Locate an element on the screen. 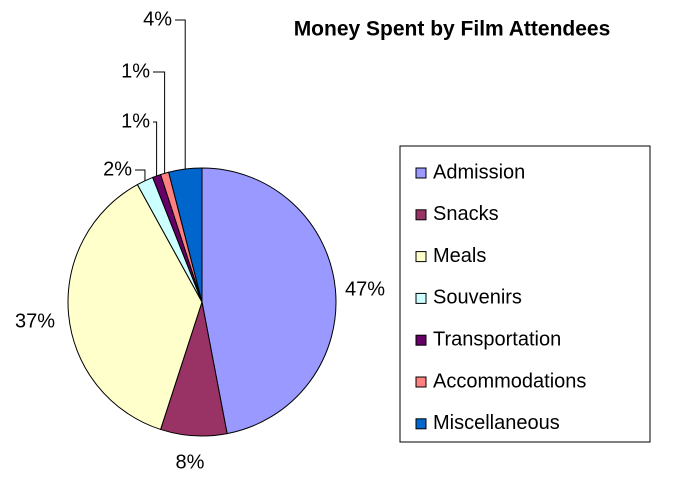  legend-label: Meals is located at coordinates (459, 256).